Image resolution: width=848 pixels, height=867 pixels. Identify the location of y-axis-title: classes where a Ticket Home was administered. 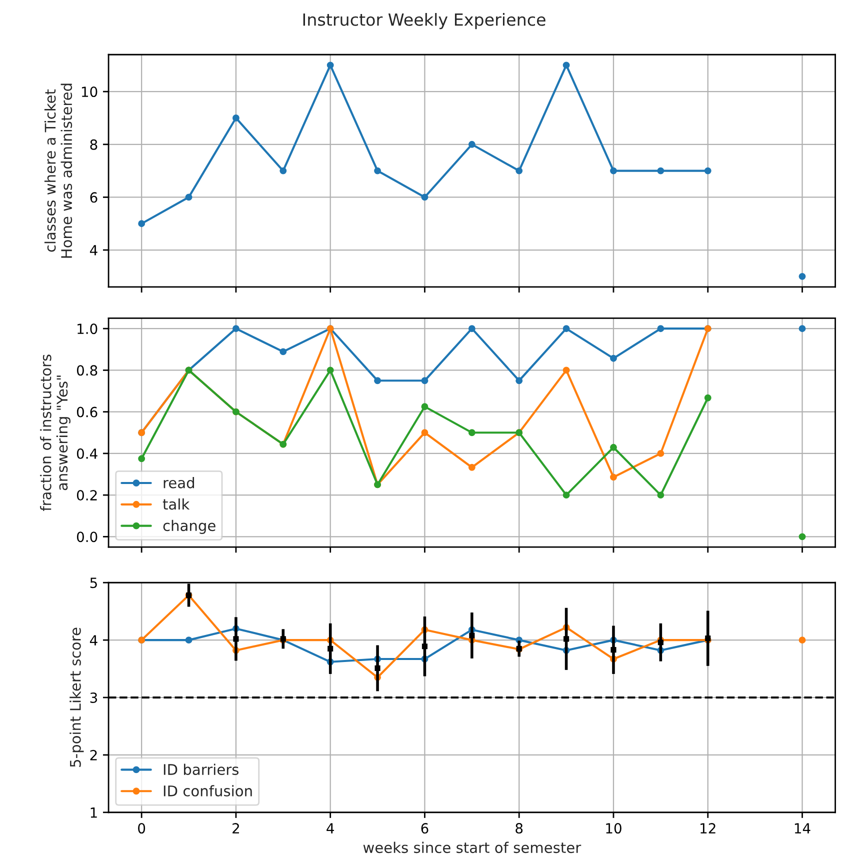
(58, 171).